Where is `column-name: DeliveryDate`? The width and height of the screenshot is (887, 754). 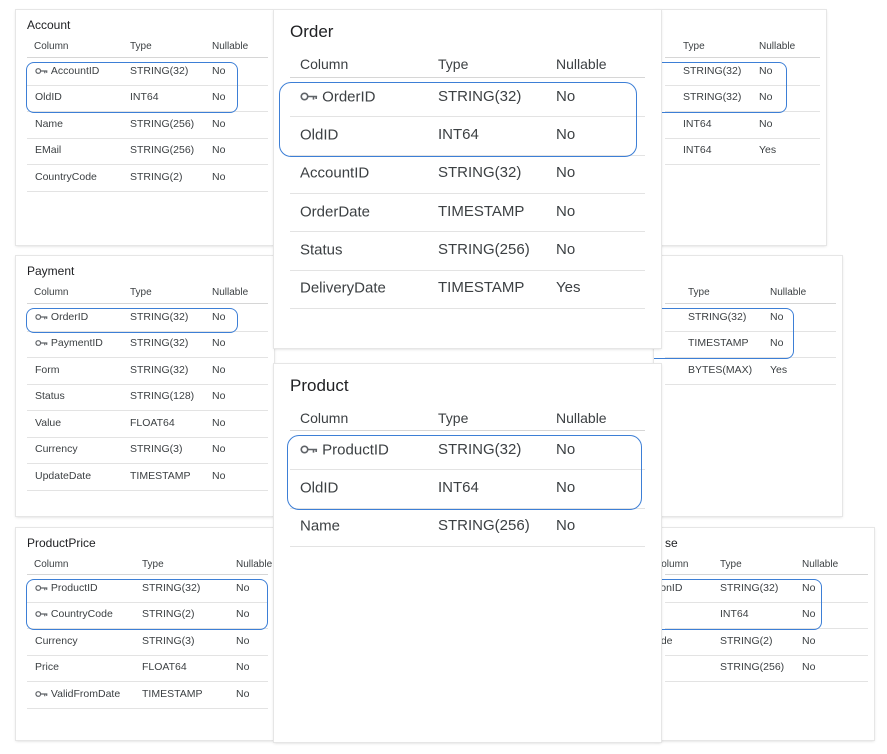 column-name: DeliveryDate is located at coordinates (343, 288).